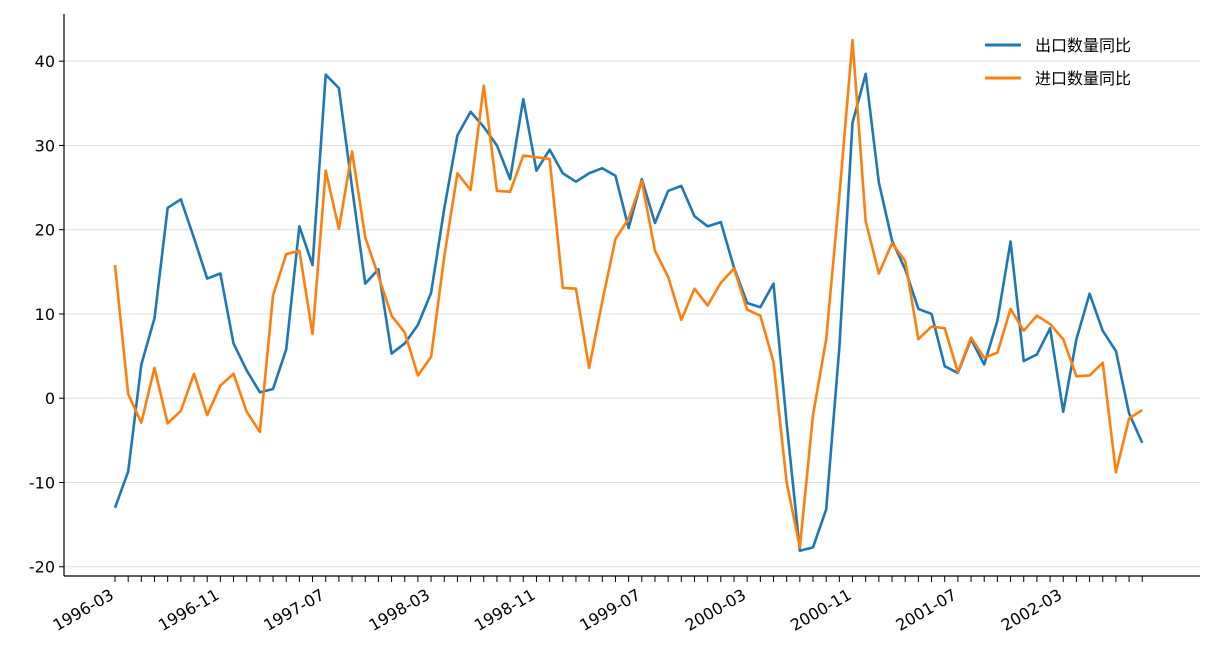 The width and height of the screenshot is (1216, 672). What do you see at coordinates (293, 610) in the screenshot?
I see `x-tick-label: 1997-07` at bounding box center [293, 610].